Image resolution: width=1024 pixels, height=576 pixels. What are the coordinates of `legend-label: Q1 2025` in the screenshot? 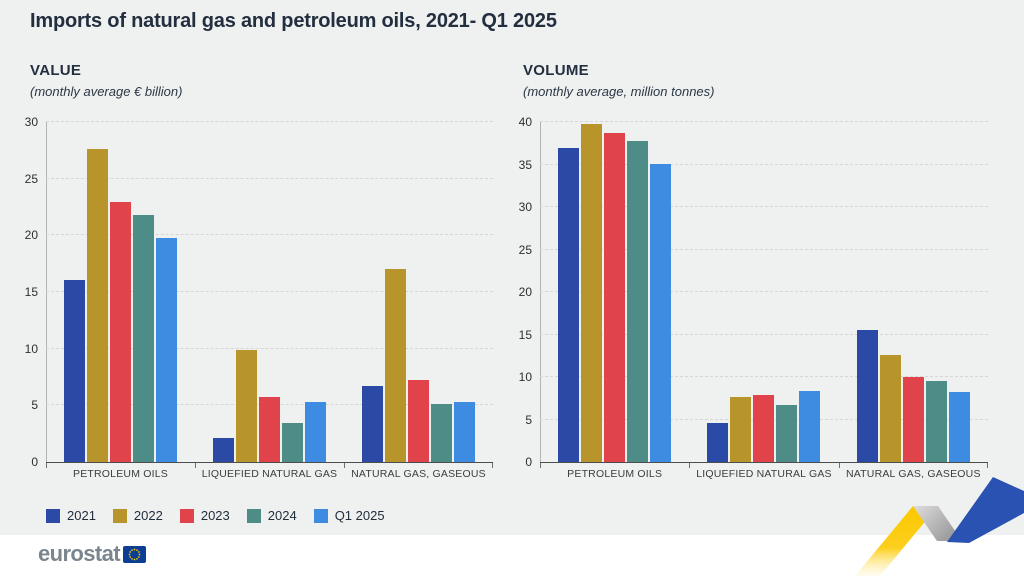 It's located at (359, 515).